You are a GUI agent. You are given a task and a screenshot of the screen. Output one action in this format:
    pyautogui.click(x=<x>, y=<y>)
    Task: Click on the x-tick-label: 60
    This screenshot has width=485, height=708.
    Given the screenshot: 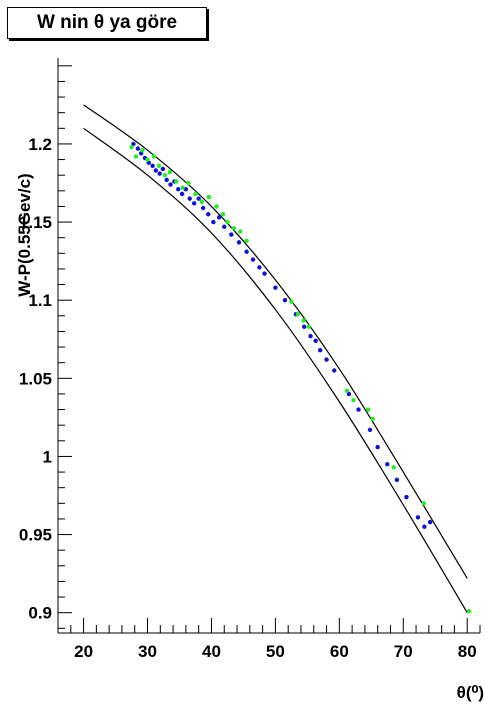 What is the action you would take?
    pyautogui.click(x=339, y=651)
    